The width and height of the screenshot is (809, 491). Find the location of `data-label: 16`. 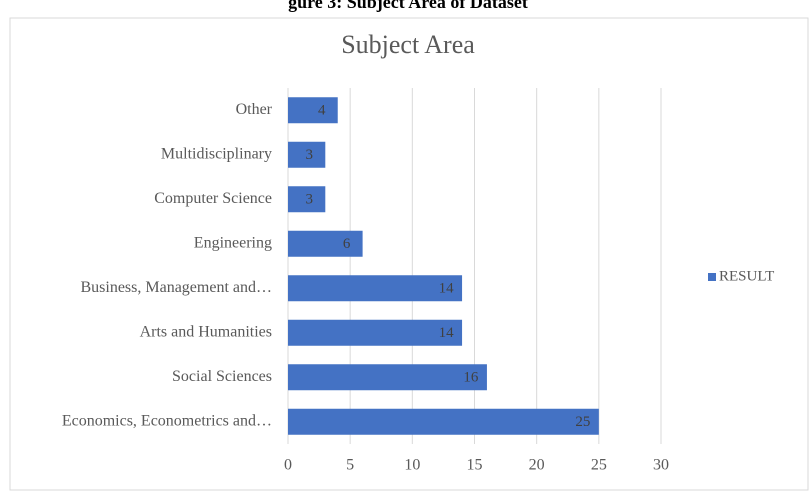

data-label: 16 is located at coordinates (471, 378).